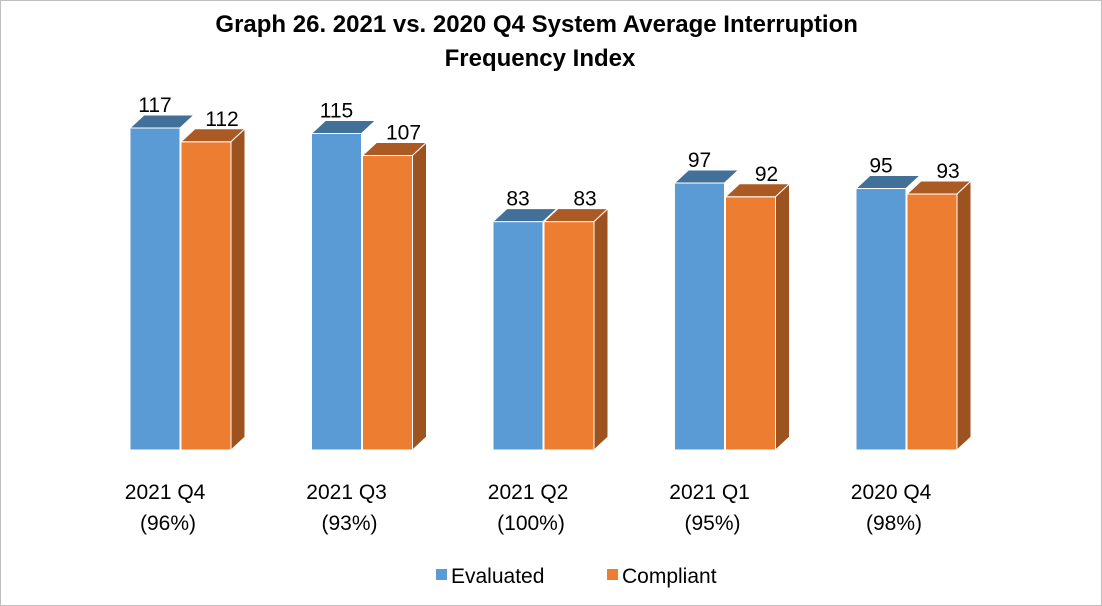  I want to click on x-tick-label: 2021 Q2 (100%), so click(531, 508).